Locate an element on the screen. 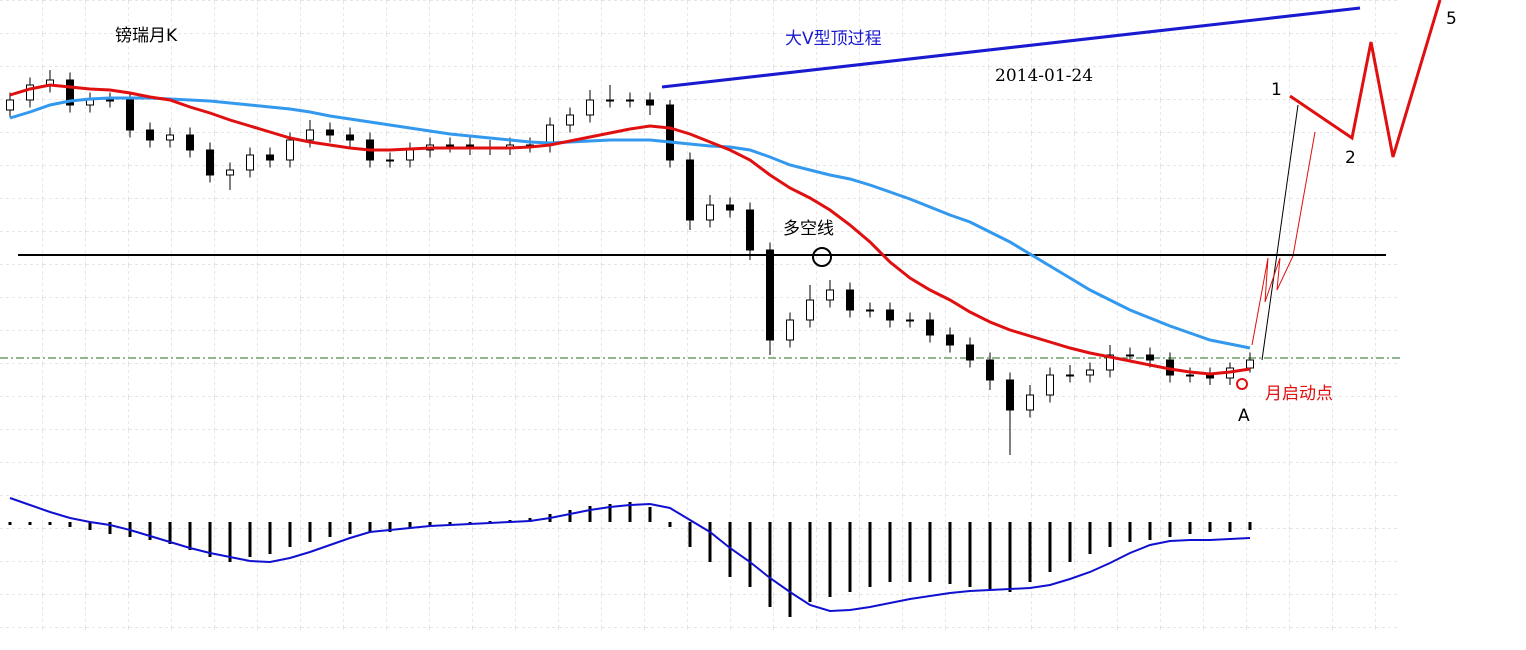 The height and width of the screenshot is (650, 1526). macd-line is located at coordinates (630, 555).